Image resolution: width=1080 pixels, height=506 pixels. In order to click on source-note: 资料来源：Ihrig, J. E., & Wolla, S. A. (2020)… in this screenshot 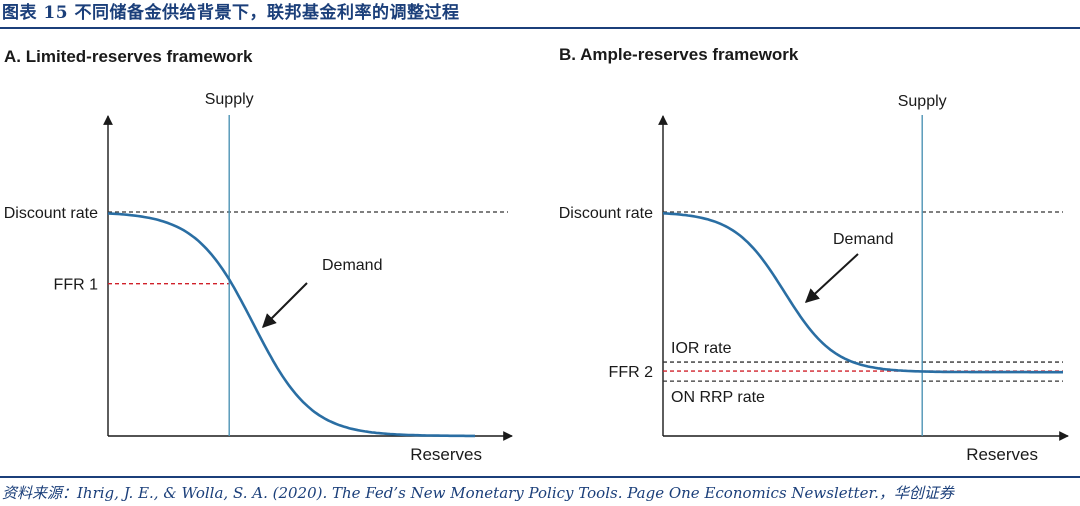, I will do `click(478, 493)`.